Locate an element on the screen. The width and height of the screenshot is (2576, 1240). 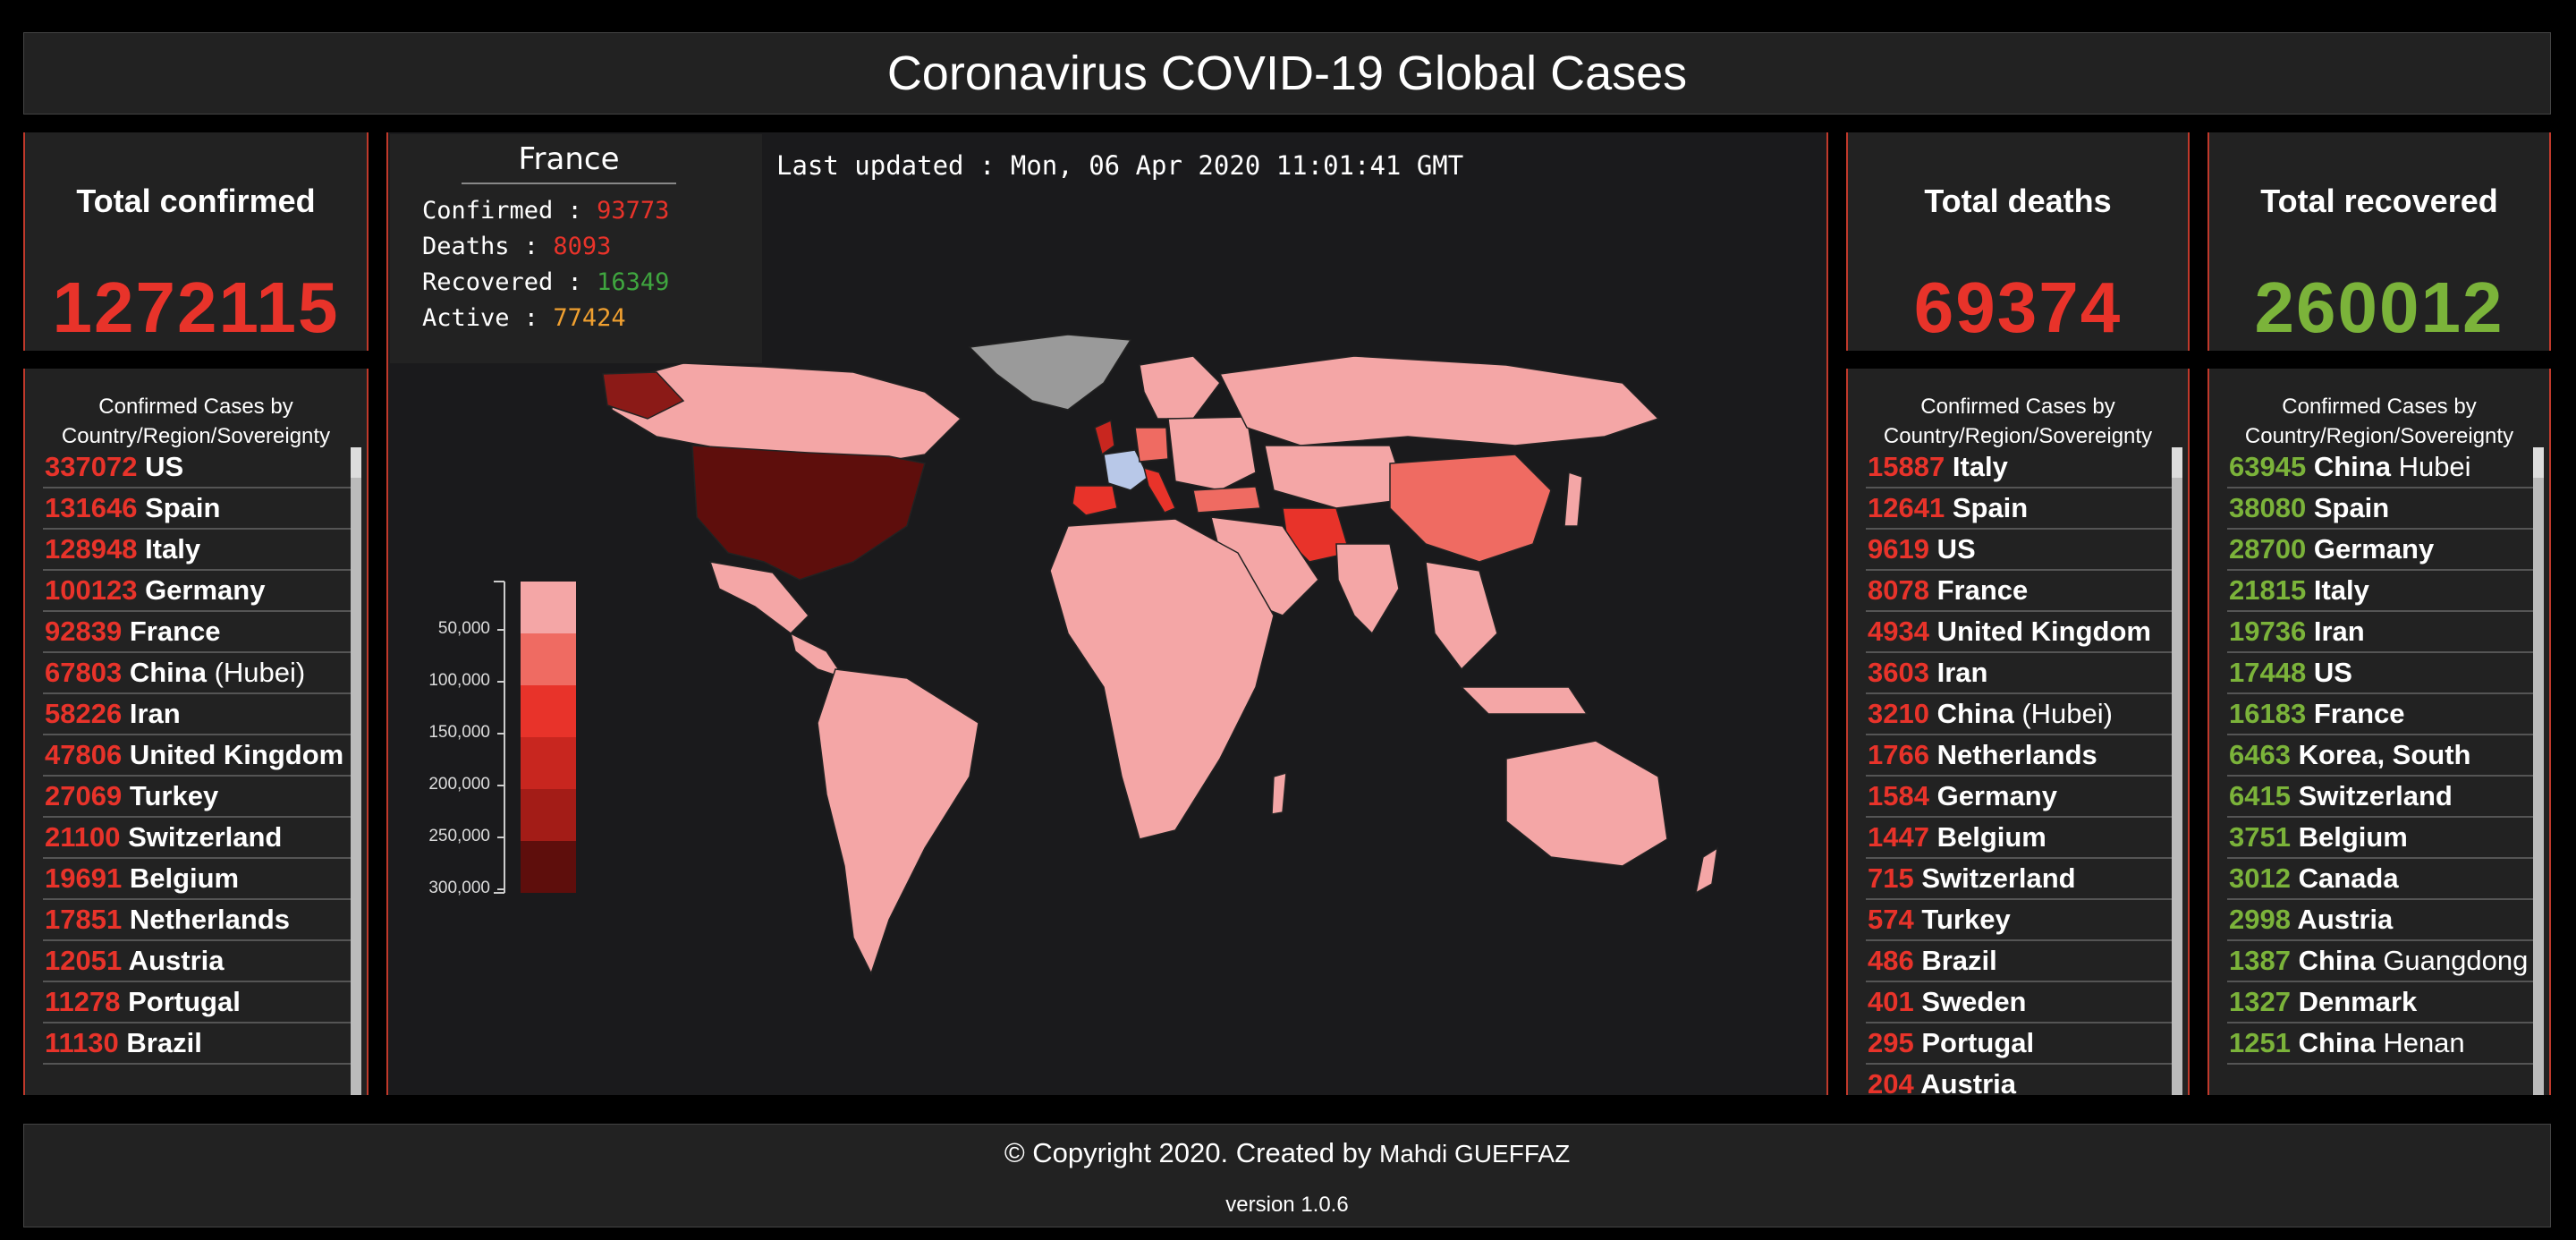
map-country-central-america is located at coordinates (817, 656).